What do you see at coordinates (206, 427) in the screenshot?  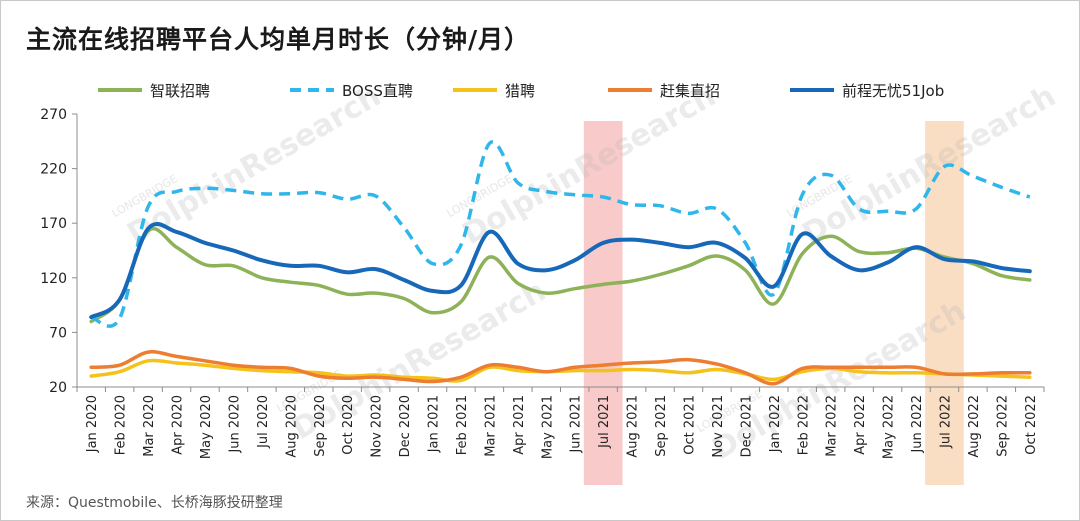 I see `x-tick-label: May 2020` at bounding box center [206, 427].